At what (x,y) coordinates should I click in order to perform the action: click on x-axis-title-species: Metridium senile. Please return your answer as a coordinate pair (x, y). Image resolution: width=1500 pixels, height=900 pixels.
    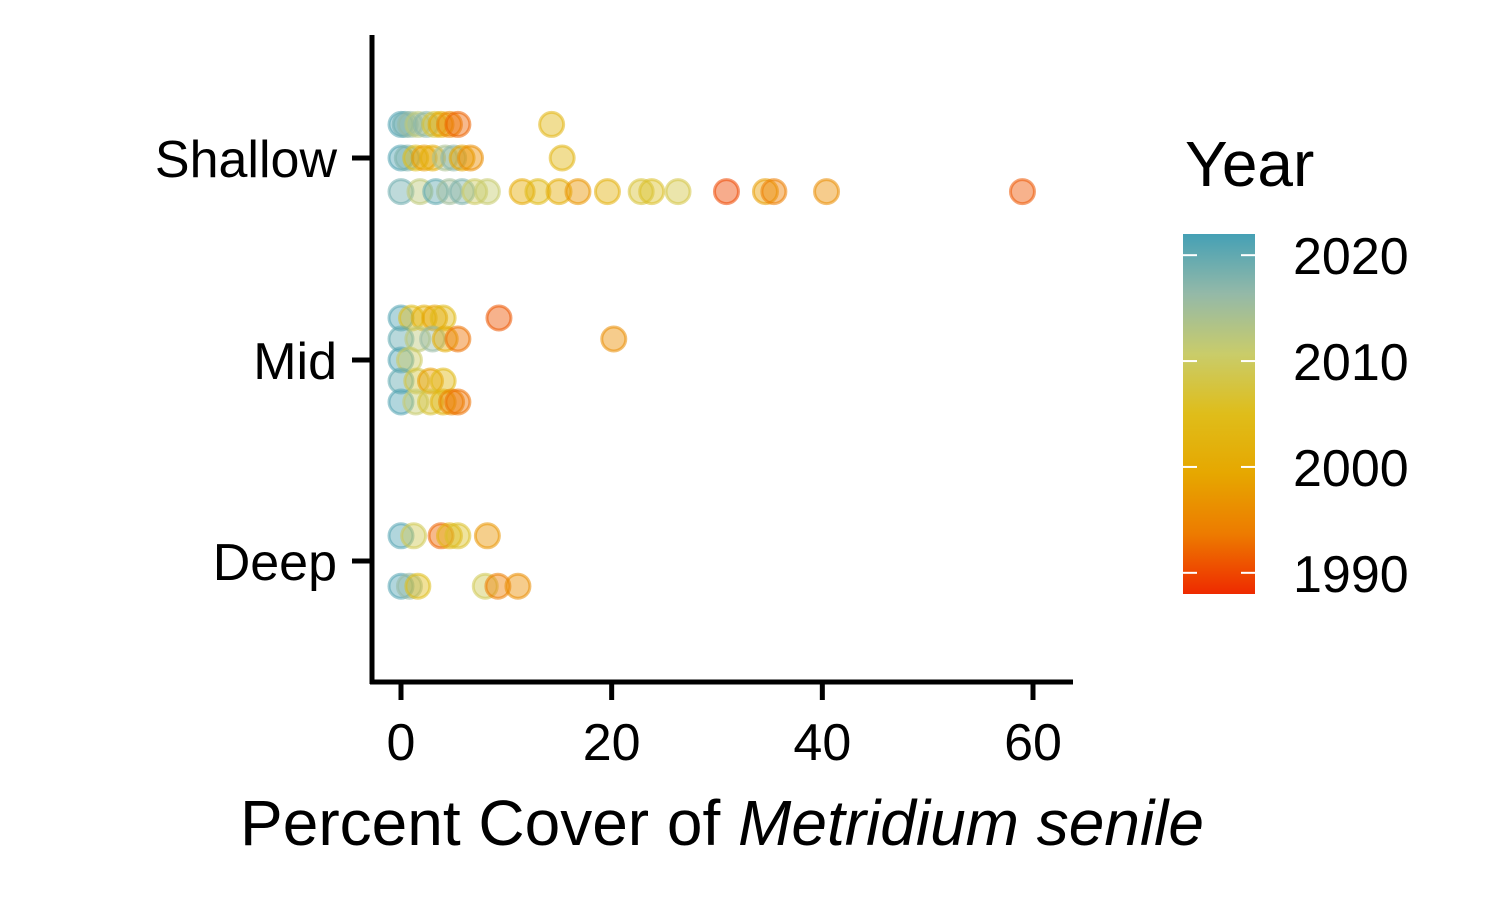
    Looking at the image, I should click on (971, 823).